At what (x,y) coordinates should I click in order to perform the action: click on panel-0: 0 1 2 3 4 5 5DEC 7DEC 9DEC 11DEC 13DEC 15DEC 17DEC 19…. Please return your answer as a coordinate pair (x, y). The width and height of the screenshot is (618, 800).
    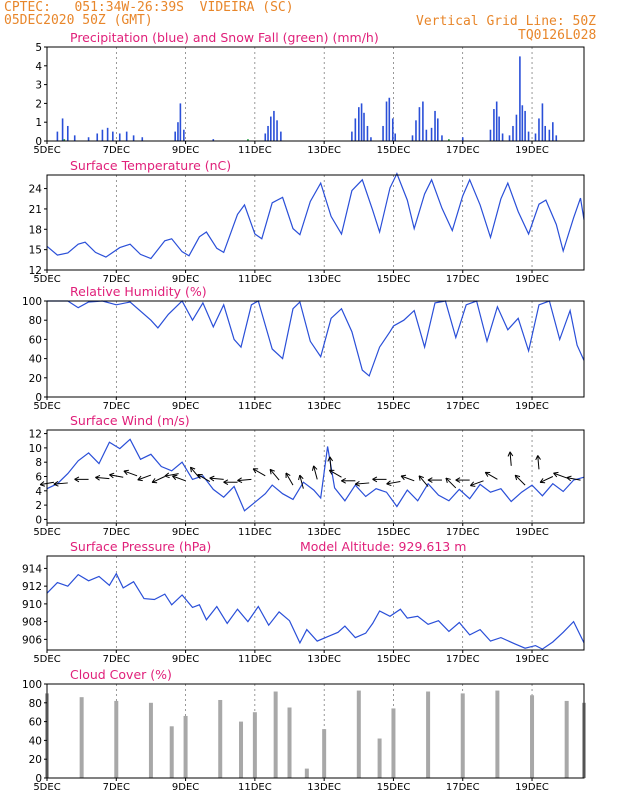
    Looking at the image, I should click on (309, 93).